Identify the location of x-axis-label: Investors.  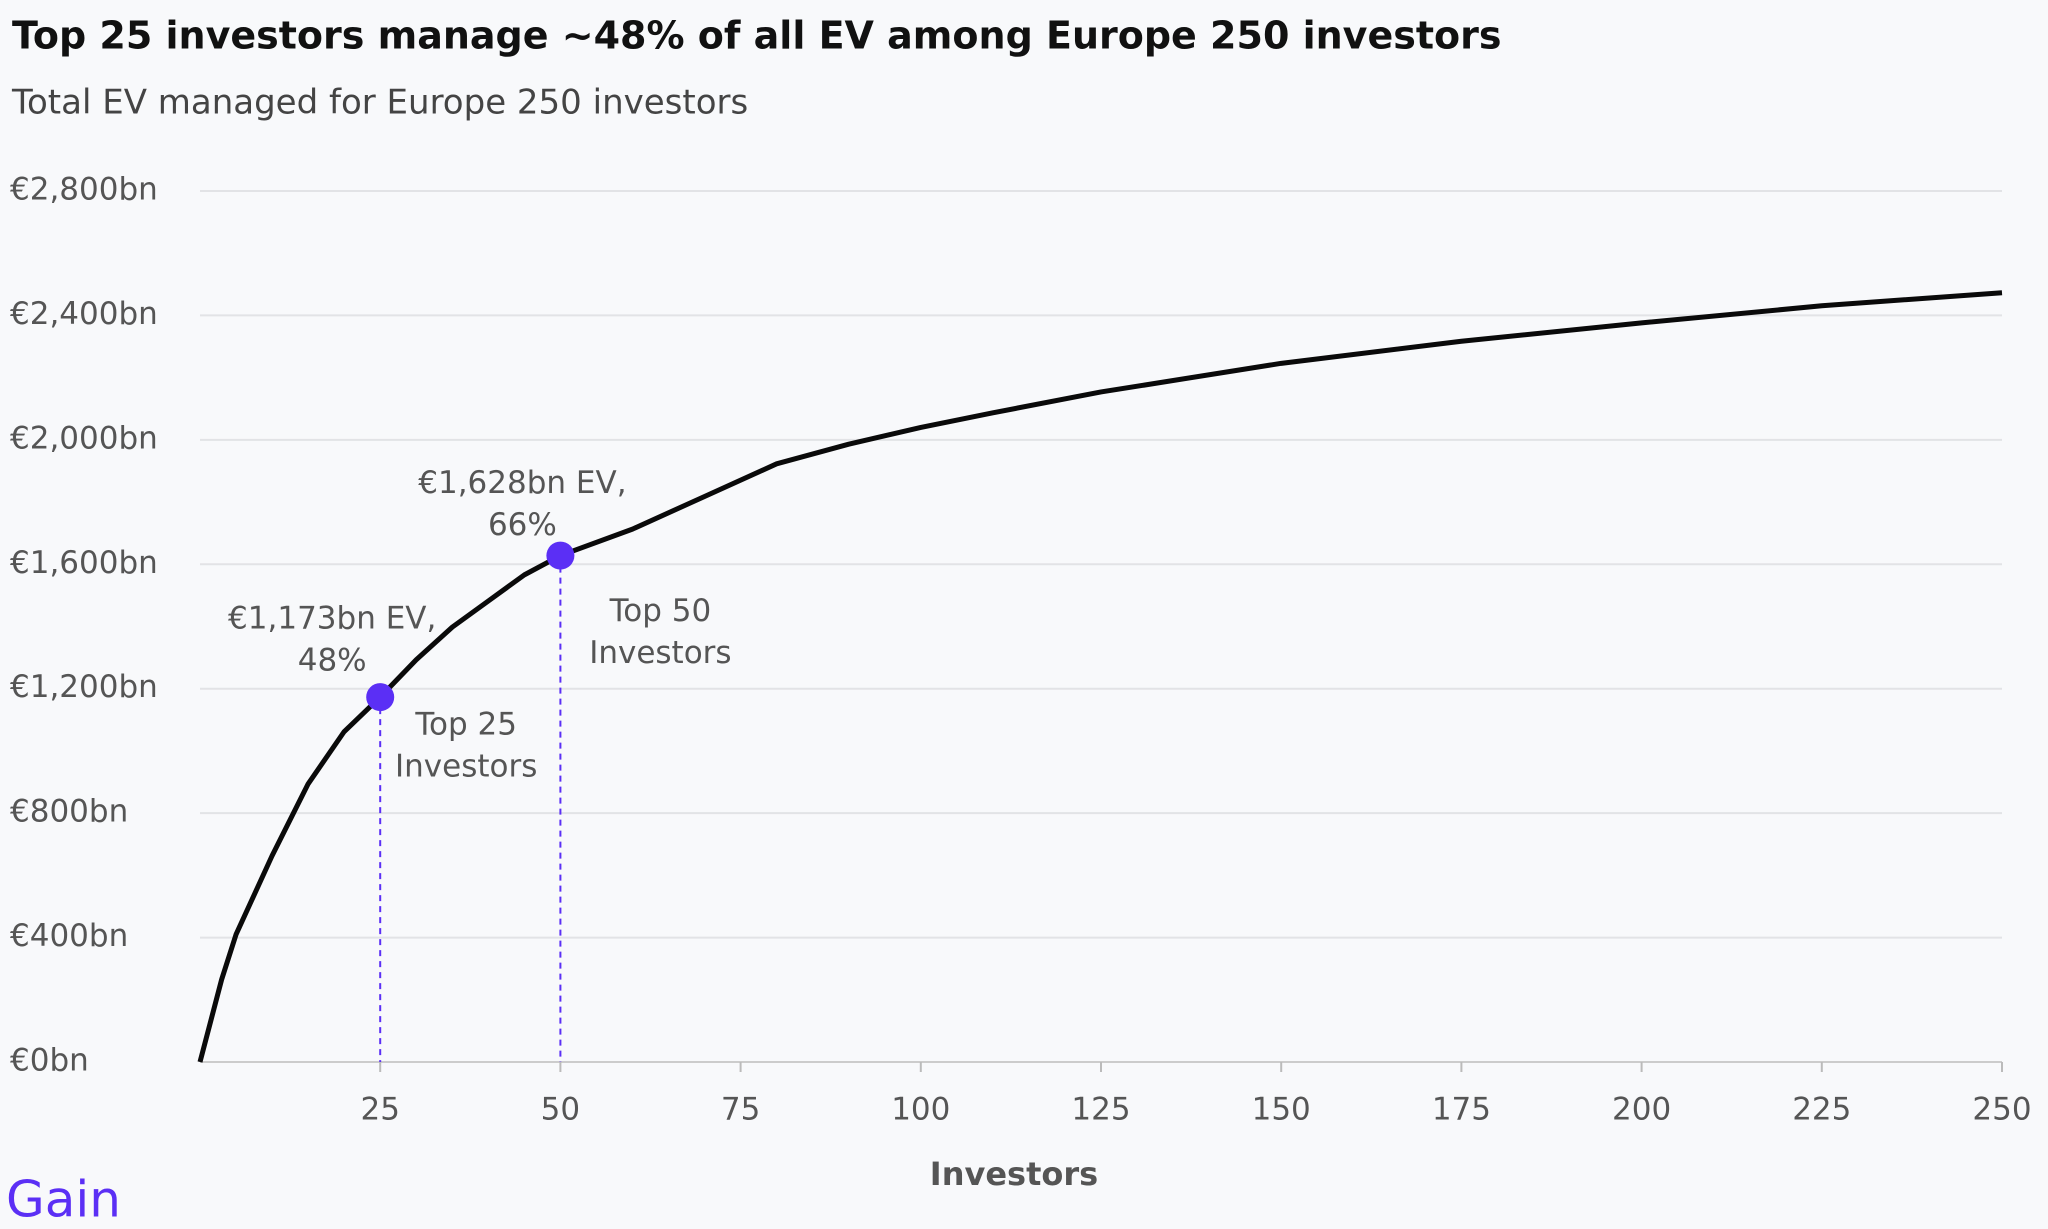
(1014, 1174).